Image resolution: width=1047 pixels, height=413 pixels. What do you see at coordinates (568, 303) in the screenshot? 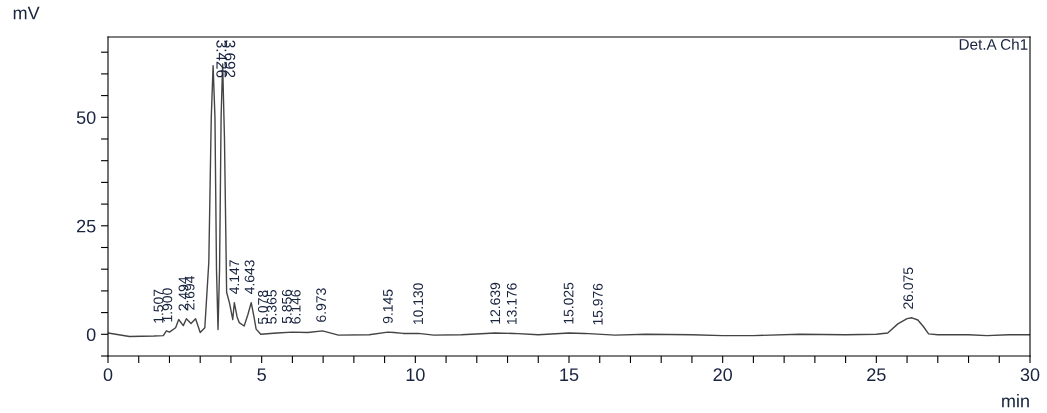
I see `annotation: 15.025` at bounding box center [568, 303].